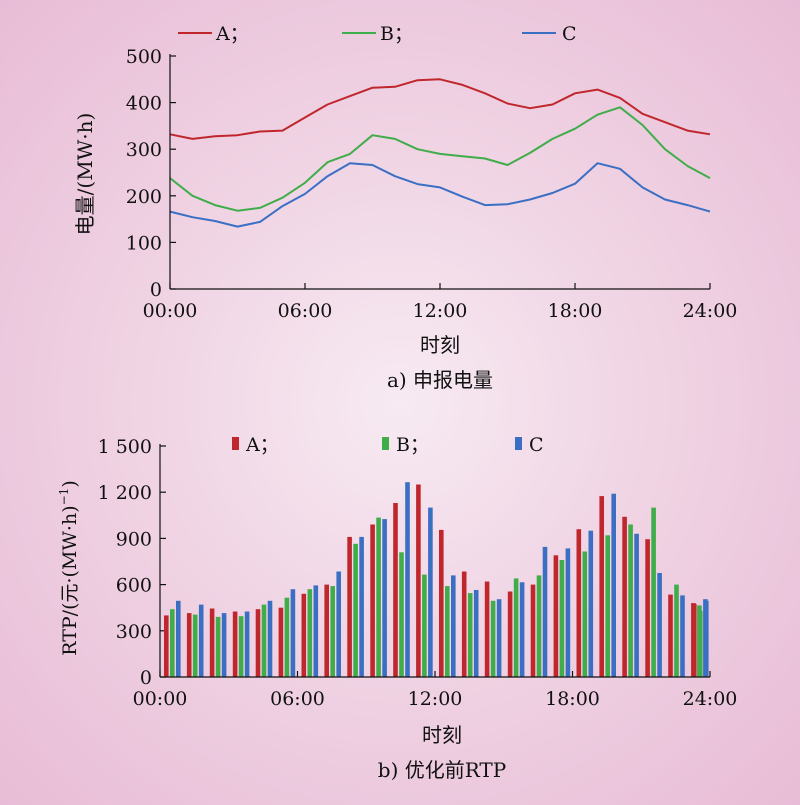  What do you see at coordinates (442, 770) in the screenshot?
I see `chart-caption: b) 优化前RTP` at bounding box center [442, 770].